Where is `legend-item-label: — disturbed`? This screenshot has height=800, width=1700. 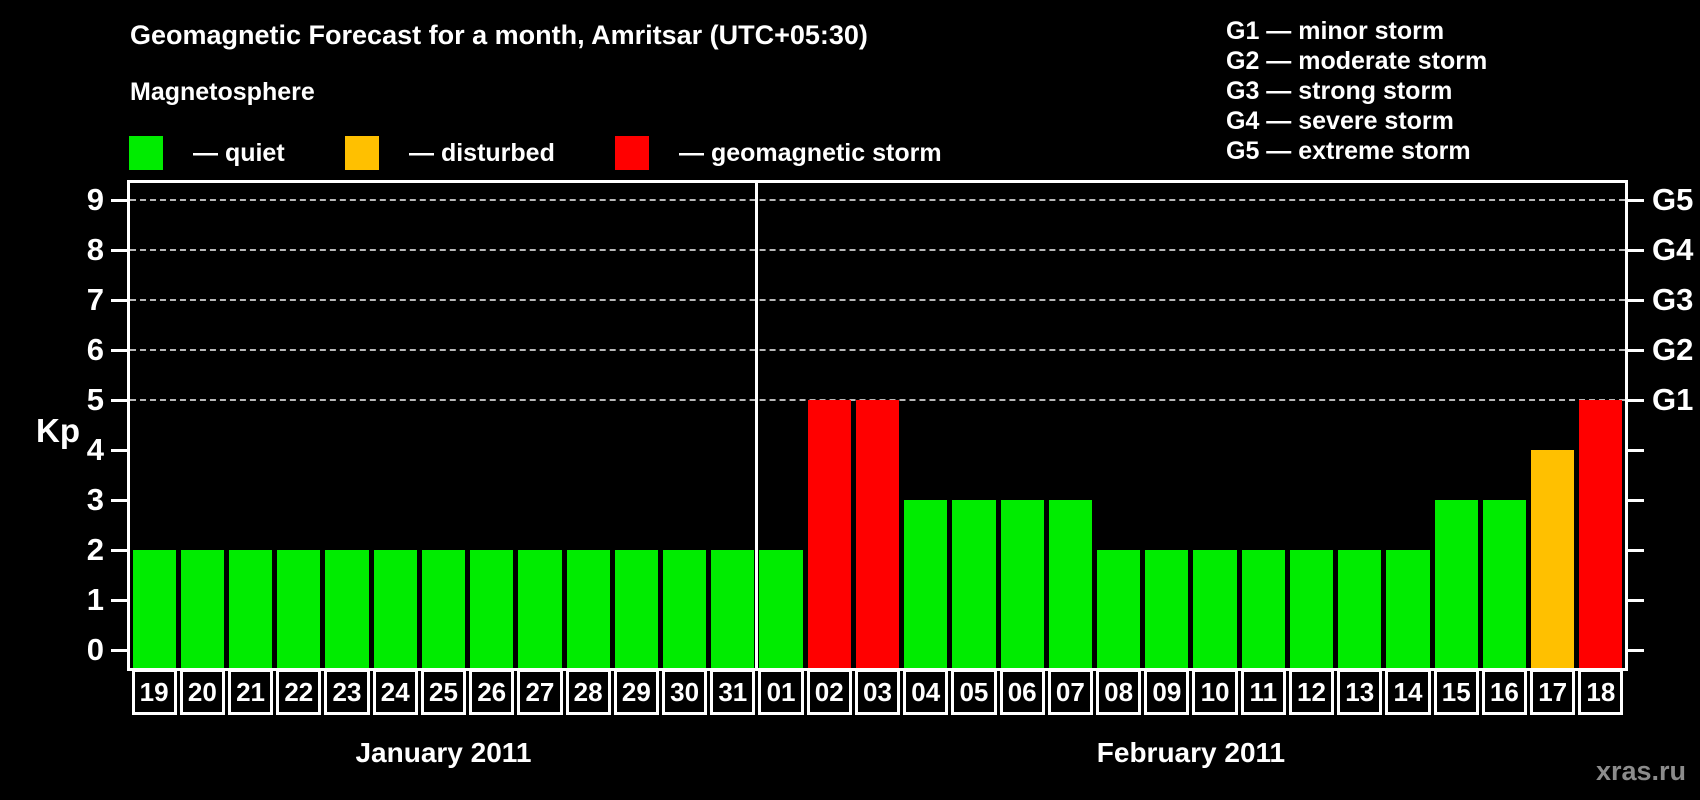 legend-item-label: — disturbed is located at coordinates (482, 152).